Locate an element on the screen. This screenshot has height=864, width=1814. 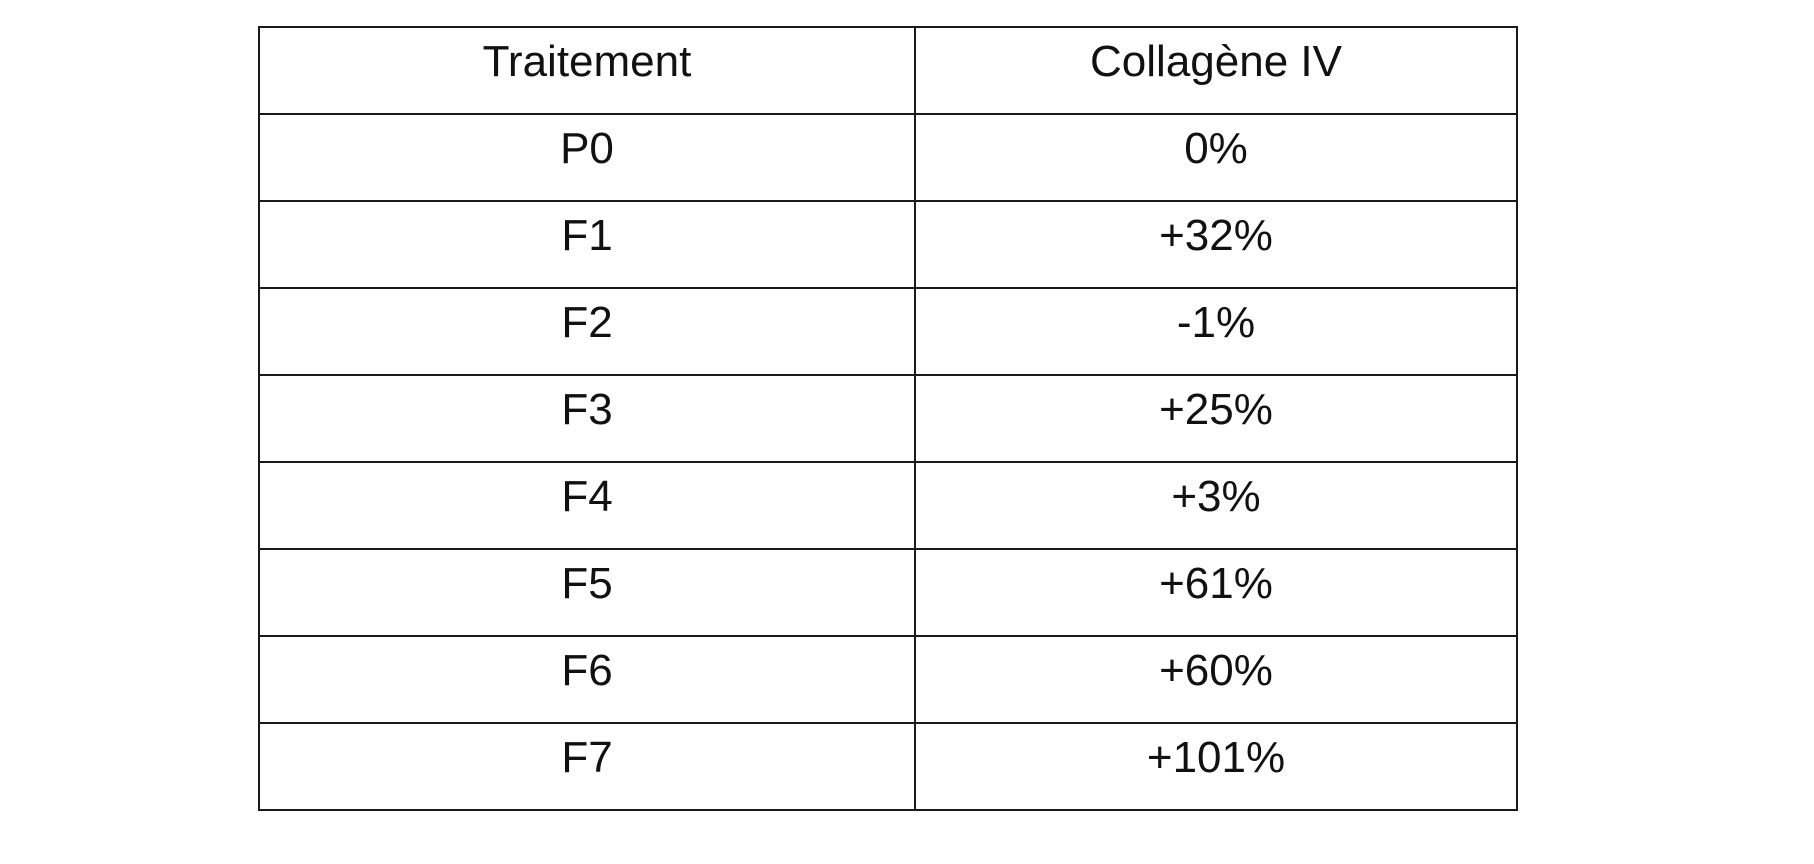
collagen-cell: +32% is located at coordinates (1216, 244).